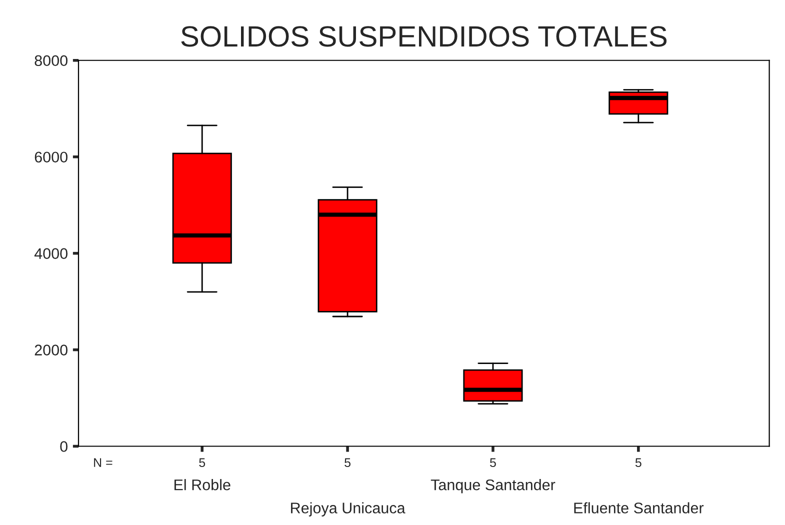 The width and height of the screenshot is (785, 525). Describe the element at coordinates (493, 486) in the screenshot. I see `x-tick-label: Tanque Santander` at that location.